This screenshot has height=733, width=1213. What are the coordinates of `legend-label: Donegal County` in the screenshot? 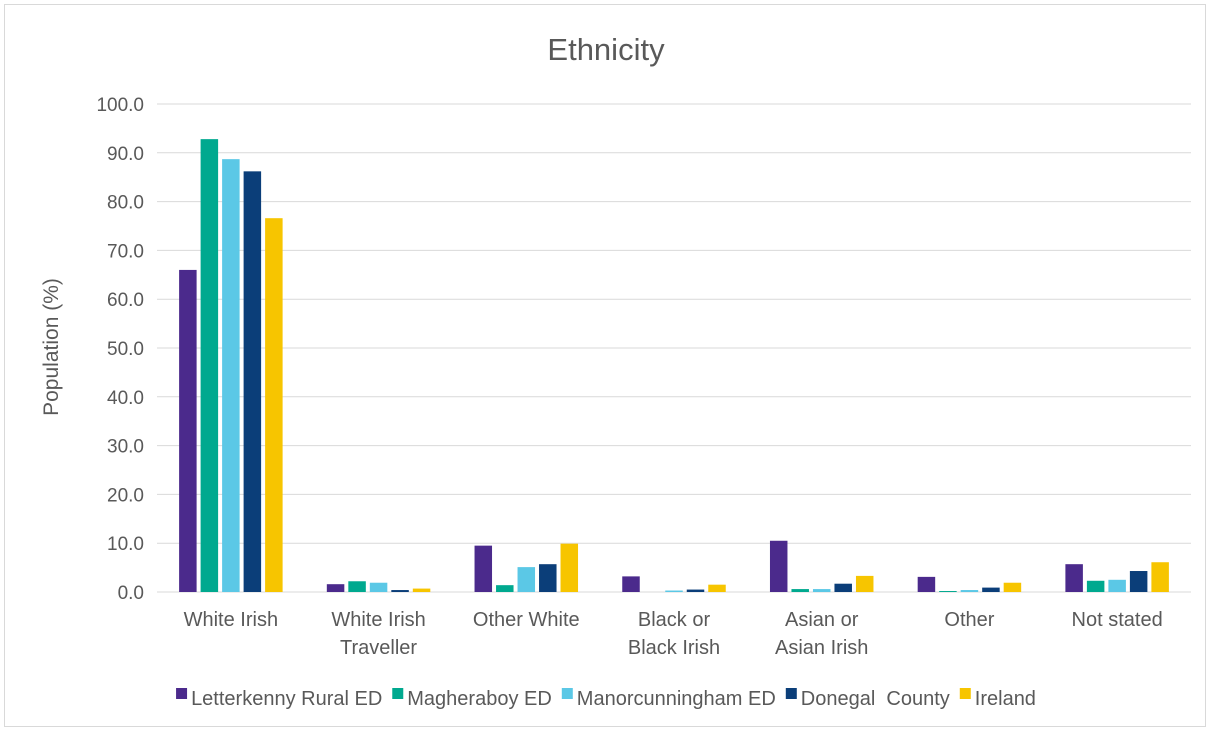 It's located at (875, 699).